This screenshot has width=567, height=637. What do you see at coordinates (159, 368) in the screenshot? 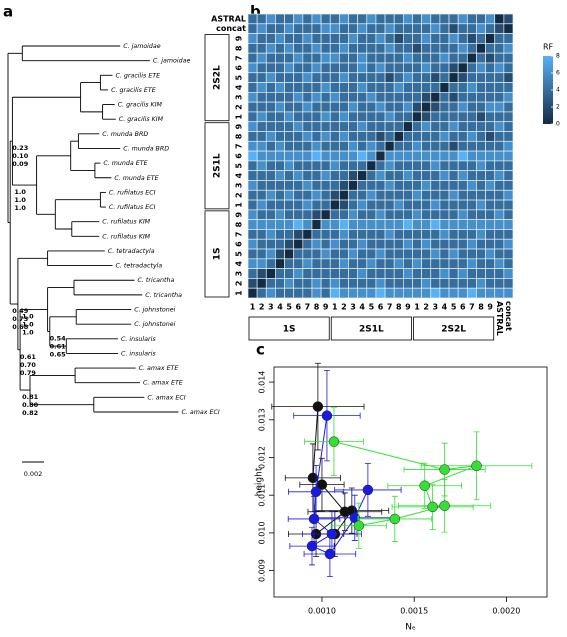
I see `leaf-label: C. amax ETE` at bounding box center [159, 368].